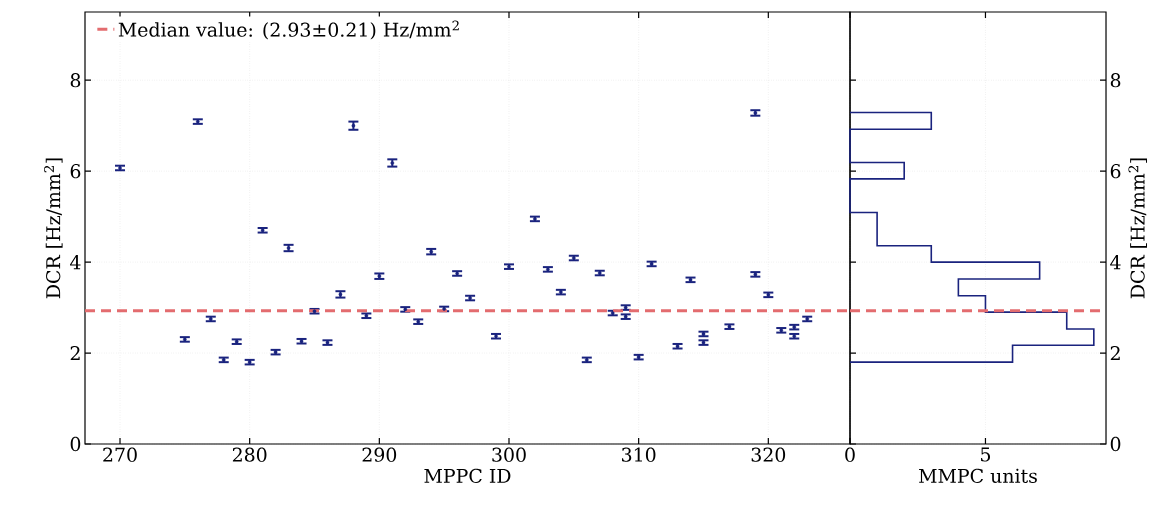  Describe the element at coordinates (467, 475) in the screenshot. I see `x-axis-title: MPPC ID` at that location.